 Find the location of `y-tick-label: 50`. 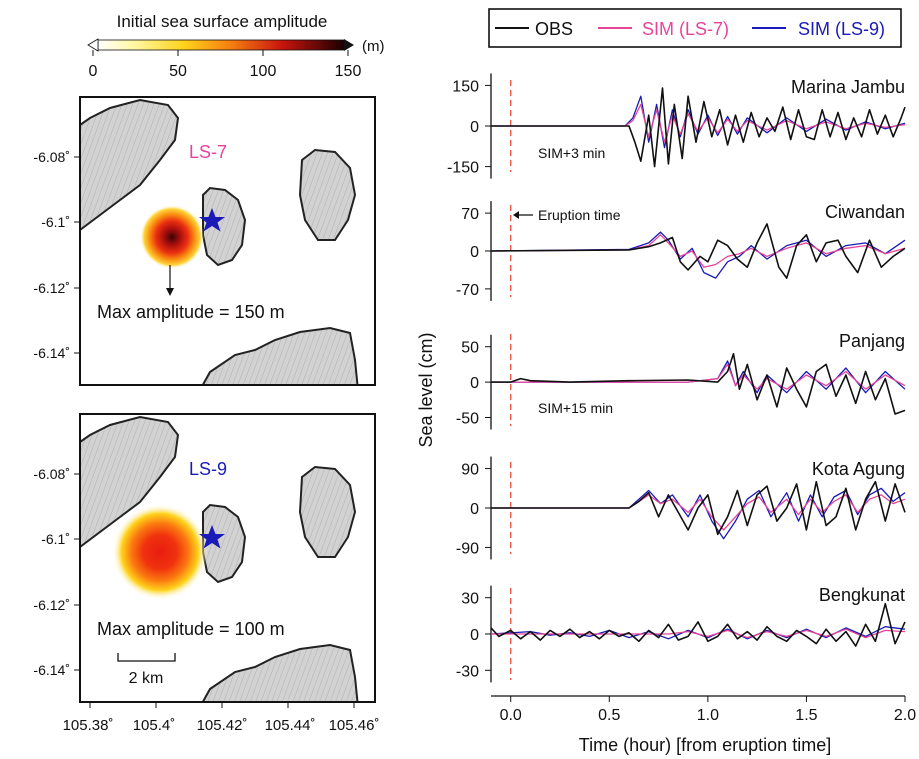

y-tick-label: 50 is located at coordinates (470, 348).